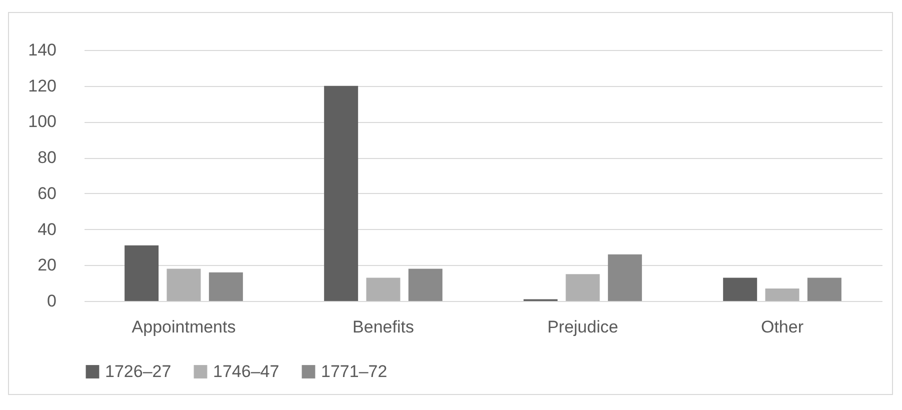 The width and height of the screenshot is (902, 410). I want to click on legend-label: 1726–27, so click(138, 371).